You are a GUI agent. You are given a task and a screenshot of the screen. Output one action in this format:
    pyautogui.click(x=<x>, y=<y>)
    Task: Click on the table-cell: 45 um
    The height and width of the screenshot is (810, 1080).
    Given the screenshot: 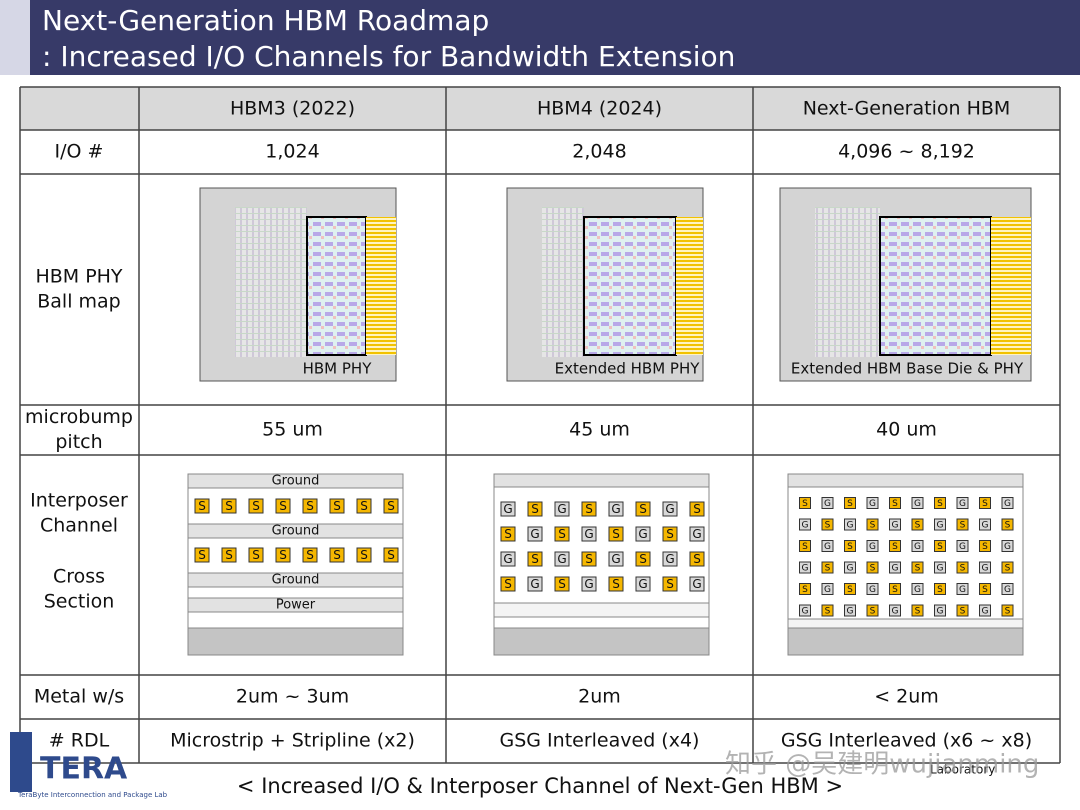 What is the action you would take?
    pyautogui.click(x=599, y=430)
    